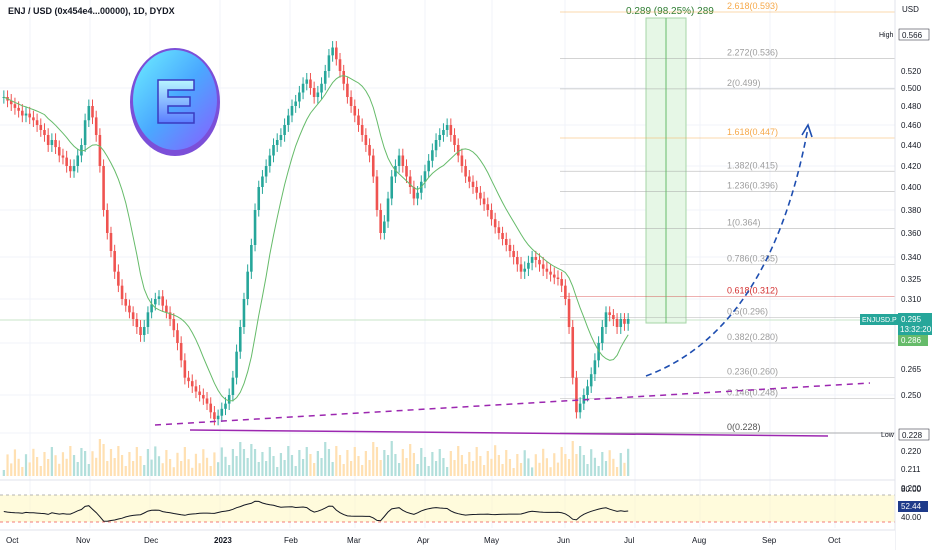 The width and height of the screenshot is (932, 550). Describe the element at coordinates (752, 186) in the screenshot. I see `fib-level-label: 1.236(0.396)` at that location.